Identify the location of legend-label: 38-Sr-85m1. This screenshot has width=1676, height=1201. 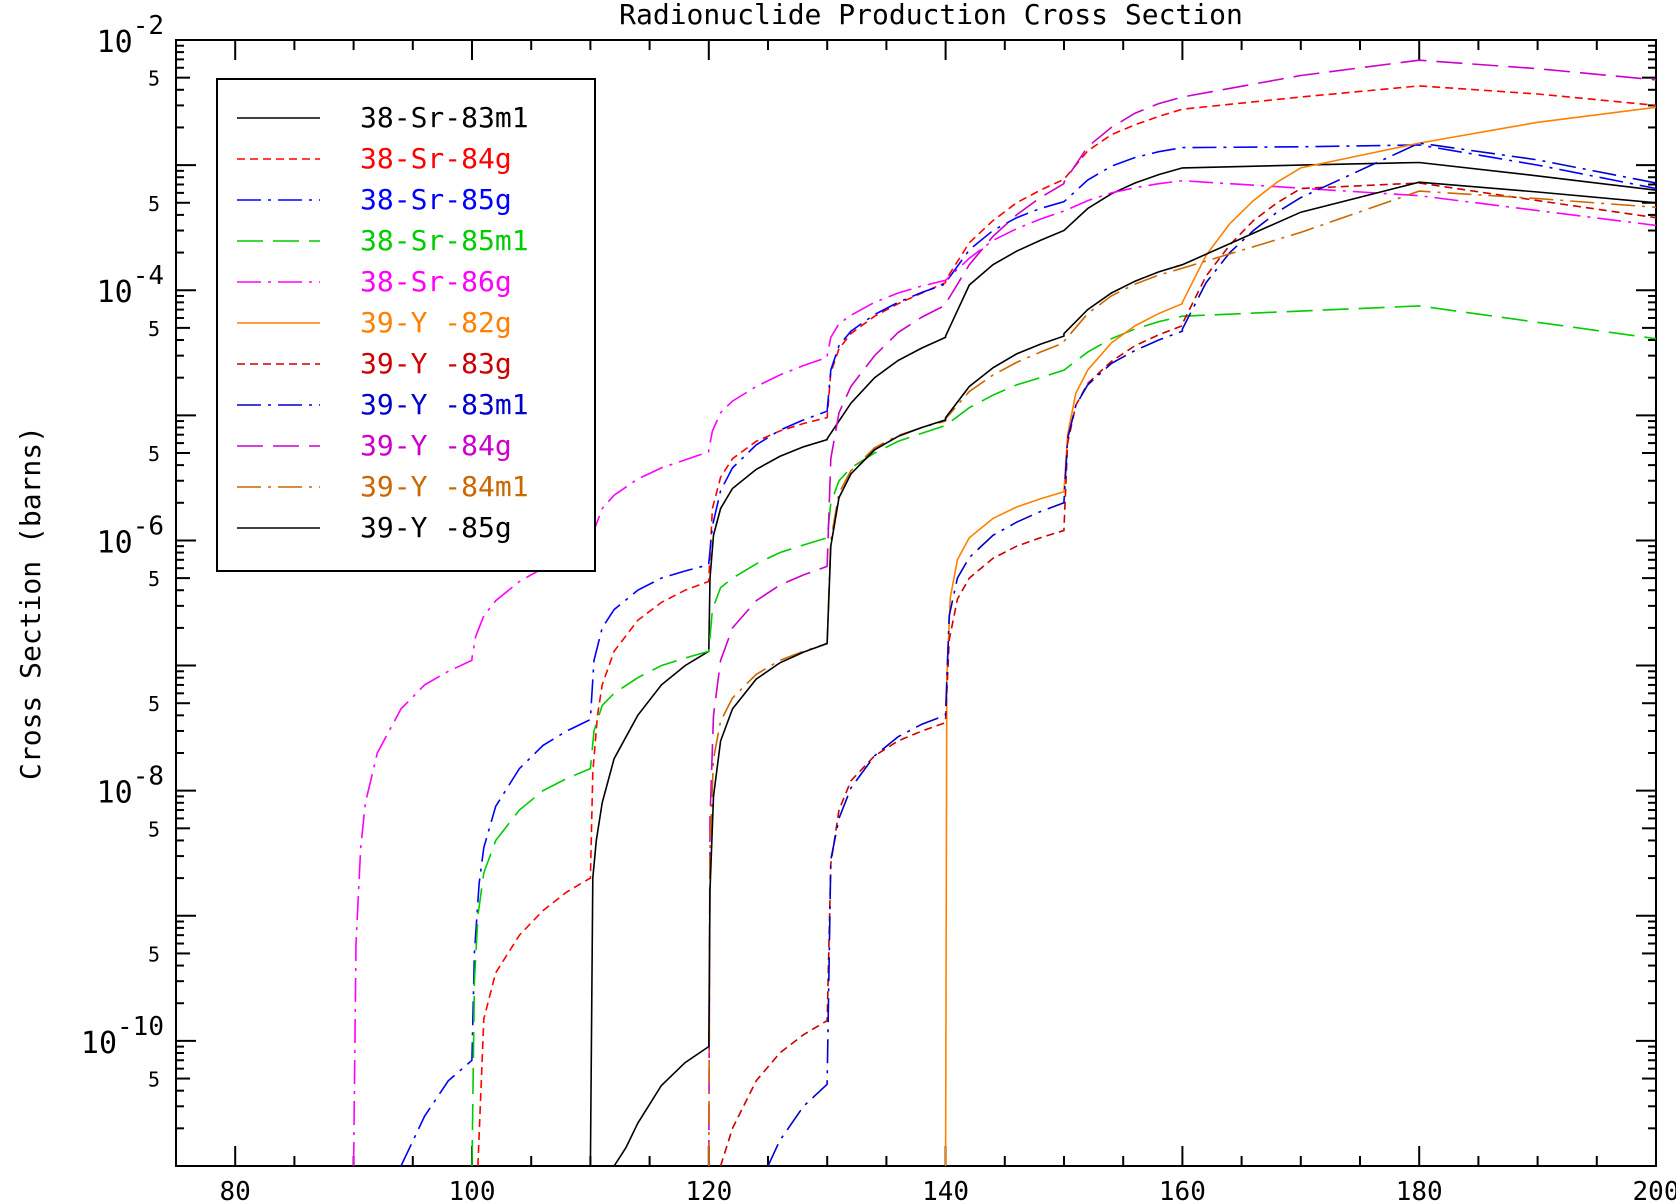
(444, 240).